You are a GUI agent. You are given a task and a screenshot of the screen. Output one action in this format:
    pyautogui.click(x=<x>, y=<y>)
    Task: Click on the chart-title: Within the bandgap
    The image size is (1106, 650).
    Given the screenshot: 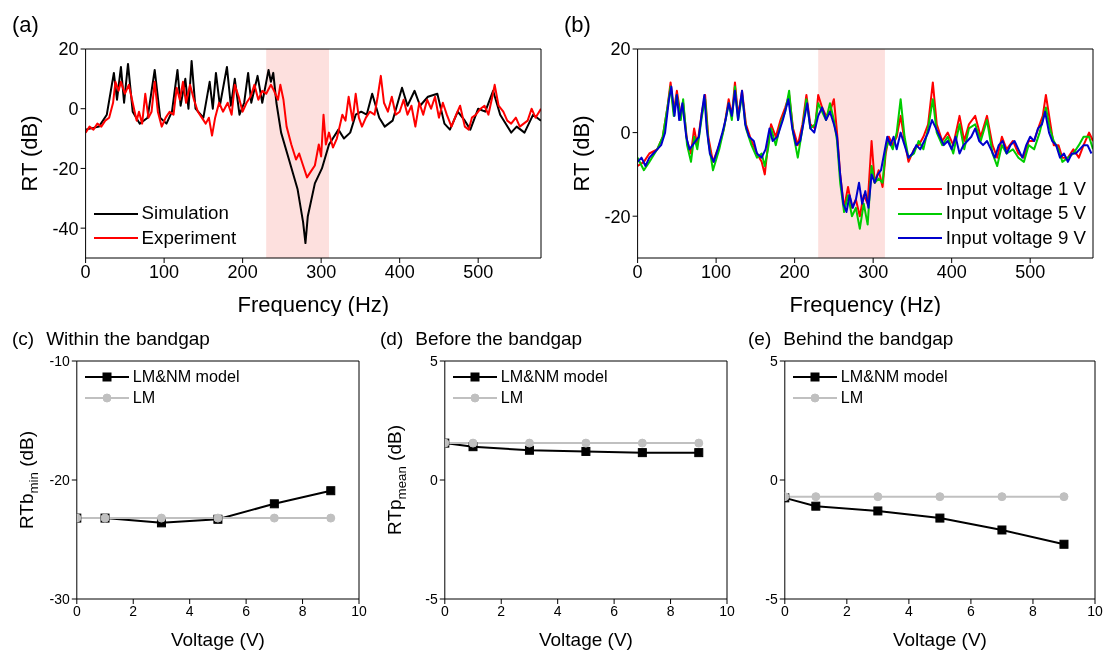 What is the action you would take?
    pyautogui.click(x=128, y=339)
    